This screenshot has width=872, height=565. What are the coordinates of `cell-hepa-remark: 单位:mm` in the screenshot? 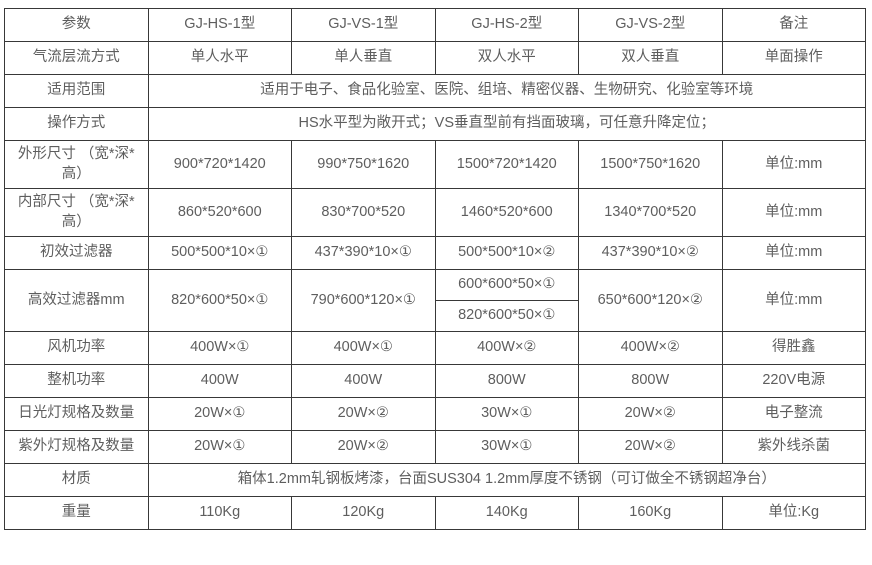 It's located at (793, 300).